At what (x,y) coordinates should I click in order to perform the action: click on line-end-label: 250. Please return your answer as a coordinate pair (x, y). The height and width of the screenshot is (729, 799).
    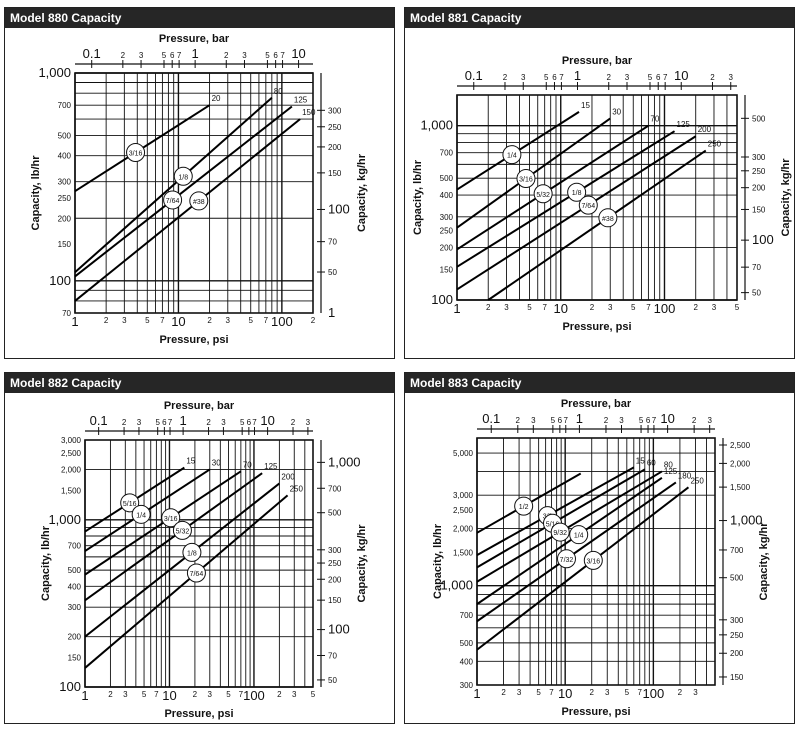
    Looking at the image, I should click on (697, 480).